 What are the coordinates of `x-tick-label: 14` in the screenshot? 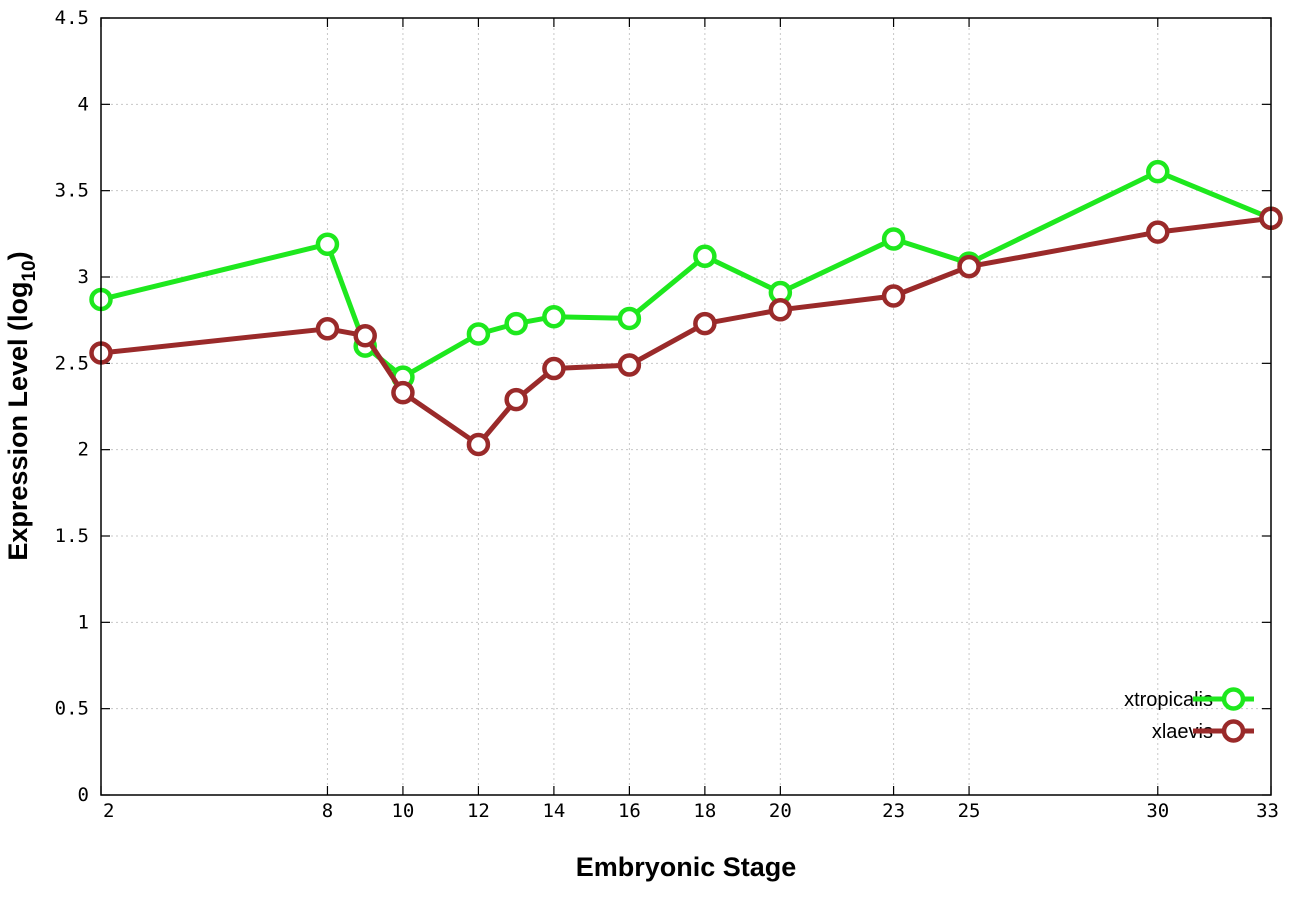 It's located at (553, 811).